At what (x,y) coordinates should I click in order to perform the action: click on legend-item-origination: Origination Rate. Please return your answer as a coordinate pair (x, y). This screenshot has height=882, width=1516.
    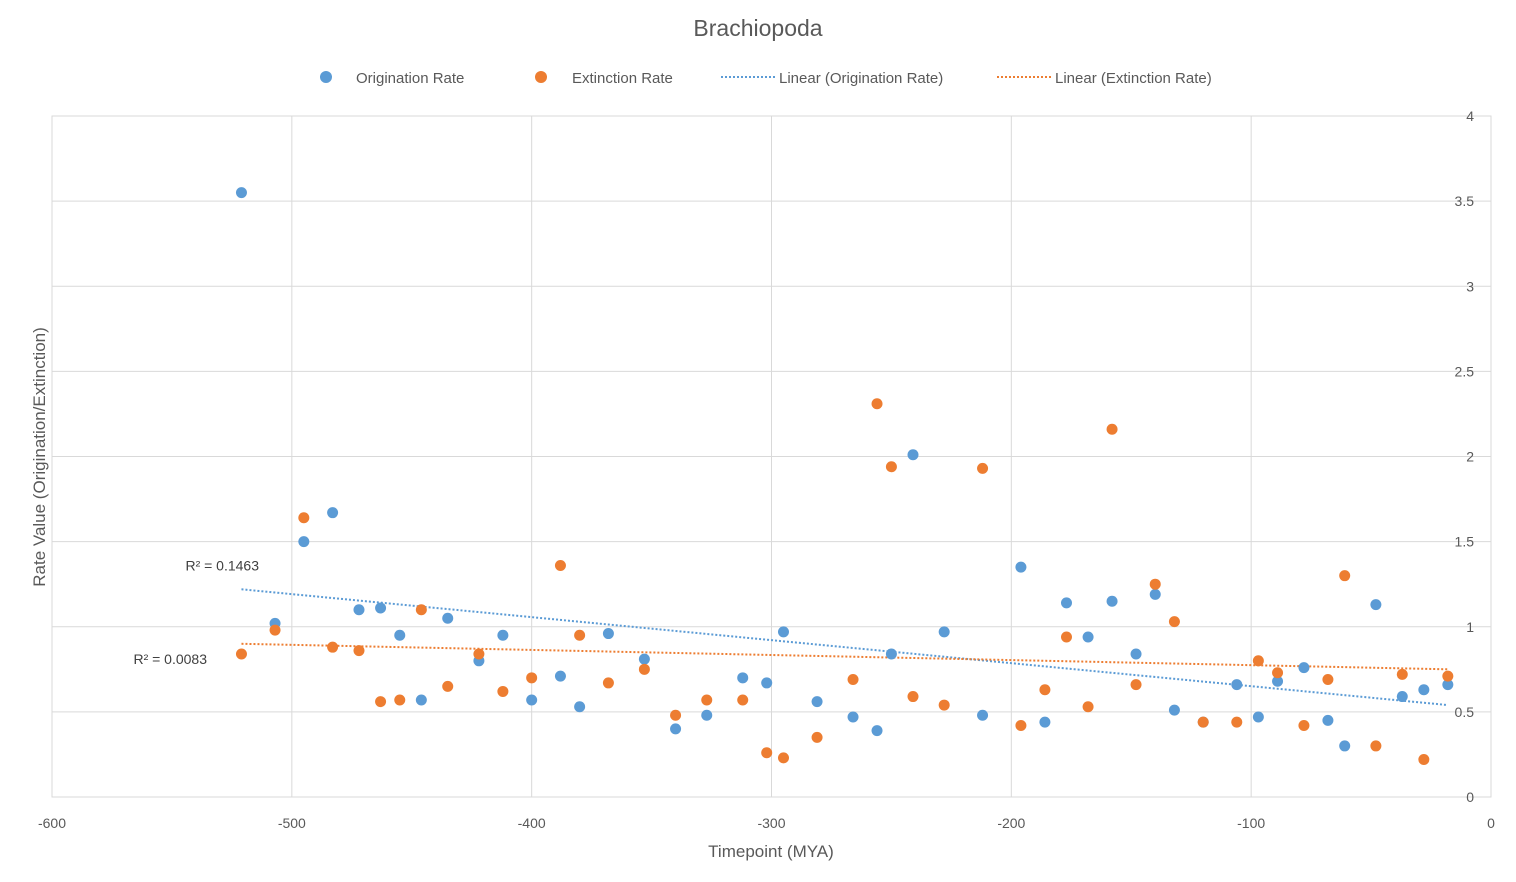
    Looking at the image, I should click on (392, 78).